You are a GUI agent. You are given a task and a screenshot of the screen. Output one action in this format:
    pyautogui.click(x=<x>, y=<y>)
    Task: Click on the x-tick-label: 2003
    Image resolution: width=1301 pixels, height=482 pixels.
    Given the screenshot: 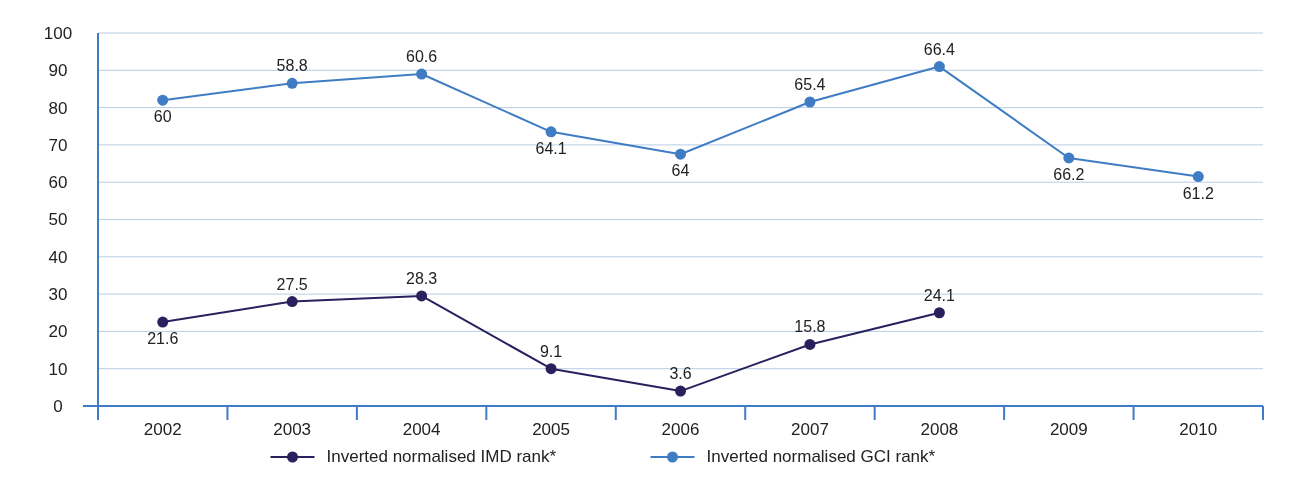 What is the action you would take?
    pyautogui.click(x=292, y=429)
    